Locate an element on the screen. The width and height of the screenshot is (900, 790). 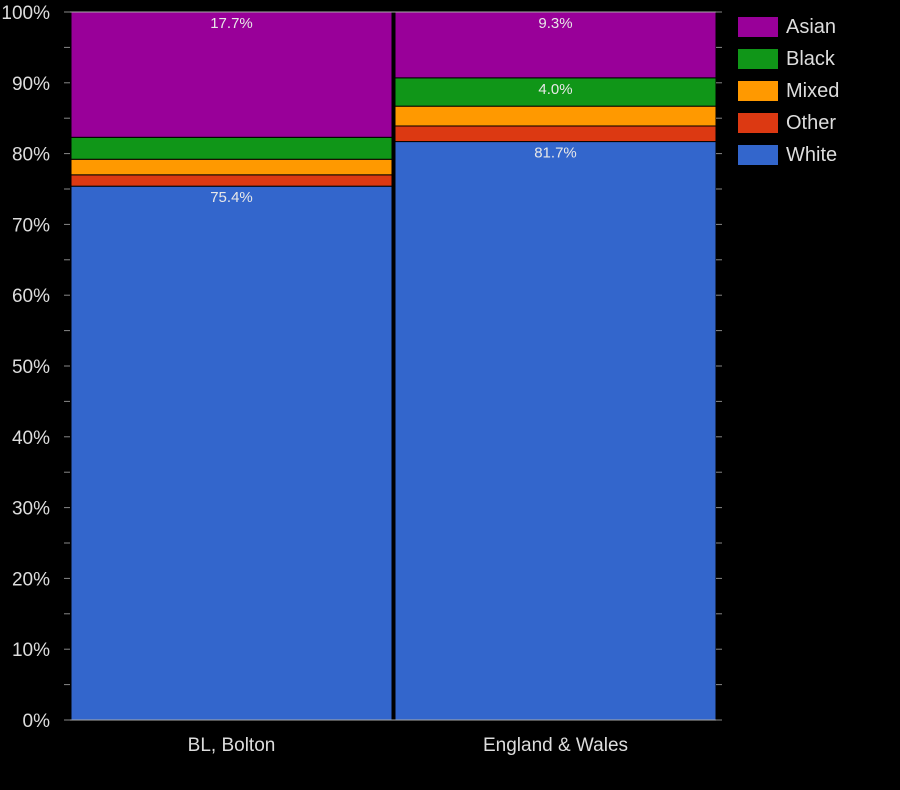
y-tick-label: 30% is located at coordinates (31, 509).